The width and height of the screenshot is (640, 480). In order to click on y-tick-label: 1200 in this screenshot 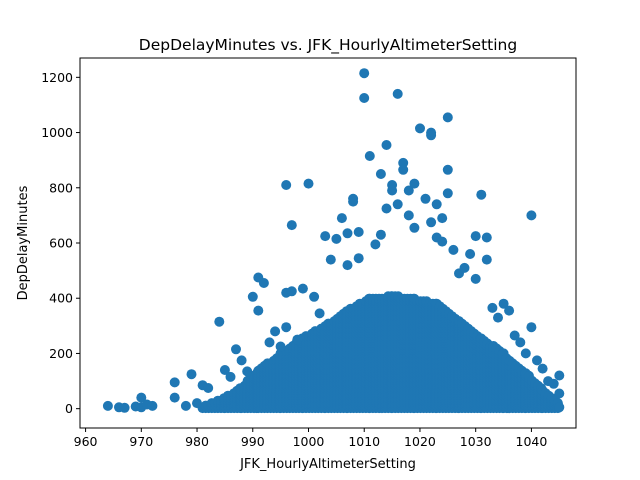, I will do `click(57, 77)`.